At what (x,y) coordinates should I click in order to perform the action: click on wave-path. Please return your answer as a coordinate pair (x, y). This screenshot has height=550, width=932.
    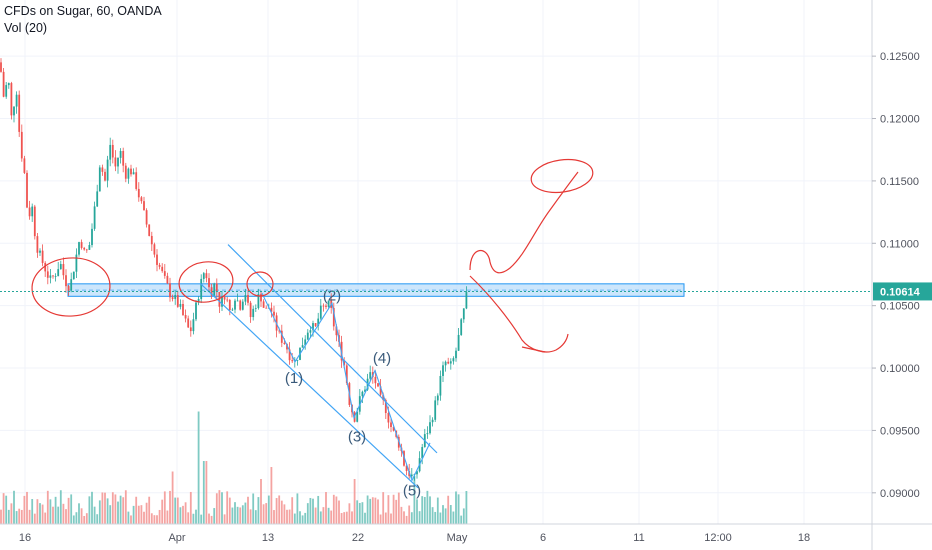
    Looking at the image, I should click on (346, 387).